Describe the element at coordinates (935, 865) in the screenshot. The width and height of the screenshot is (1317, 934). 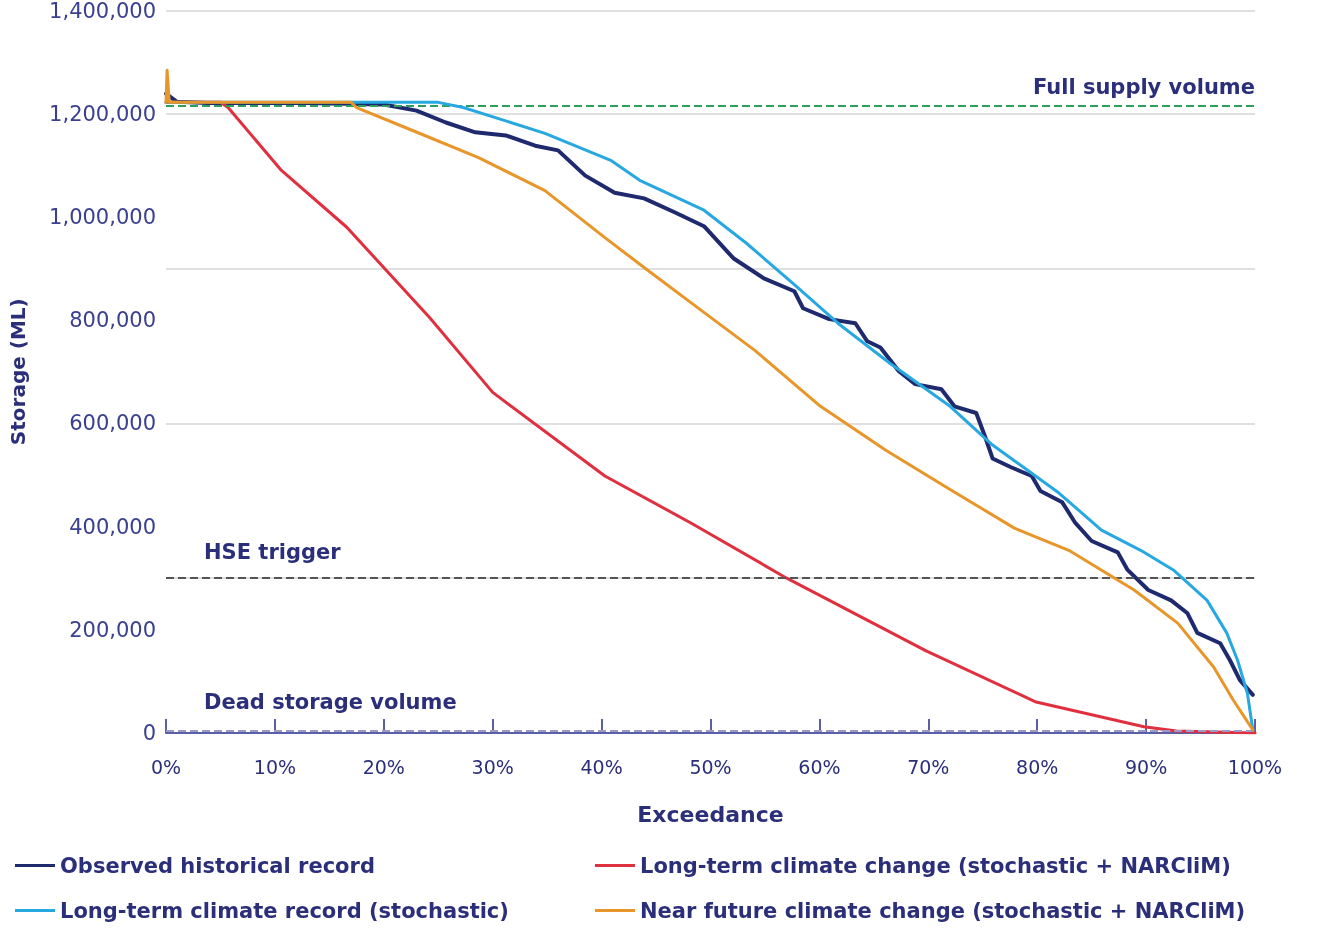
I see `legend-label: Long-term climate change (stochastic + NARCliM)` at that location.